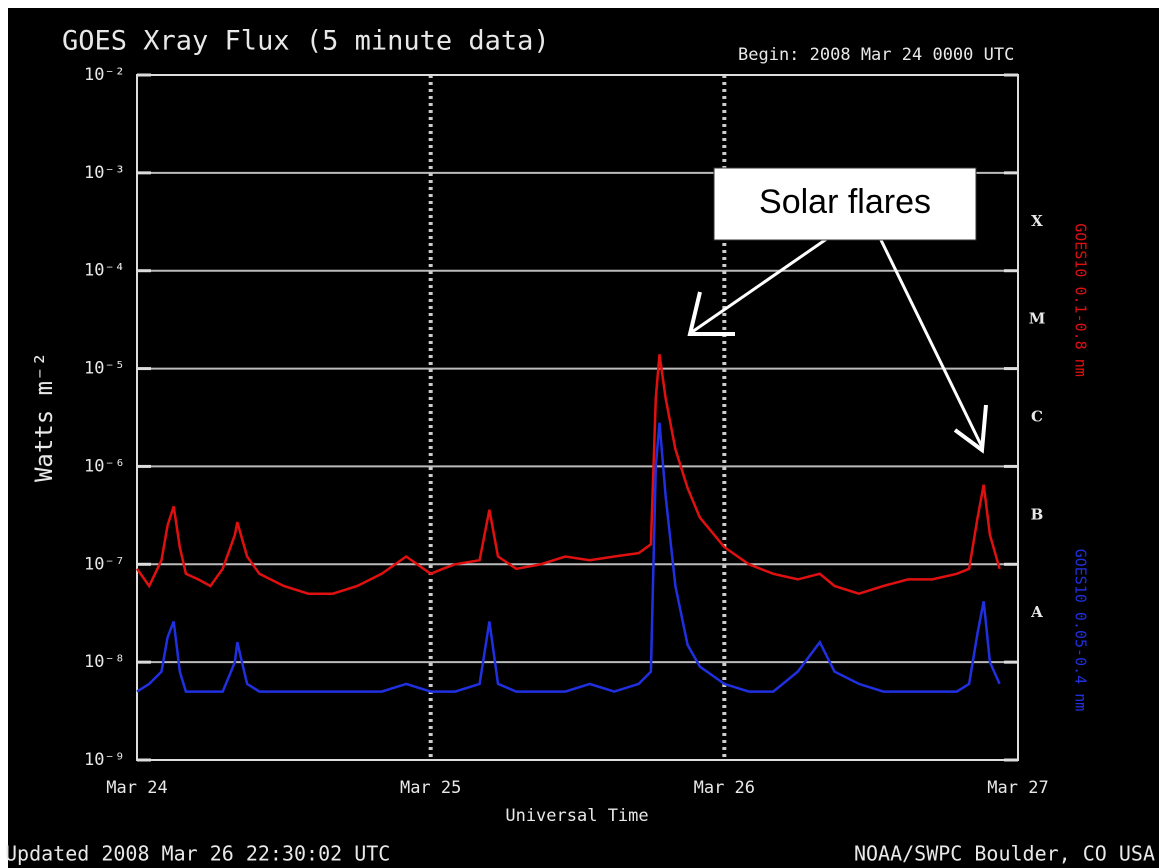  What do you see at coordinates (1037, 417) in the screenshot?
I see `flare-class-label: C` at bounding box center [1037, 417].